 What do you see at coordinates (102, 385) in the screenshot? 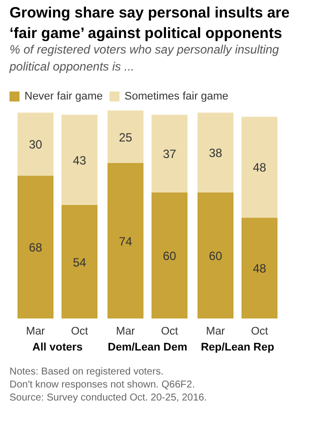
I see `text: Don't know responses not shown. Q66F2.` at bounding box center [102, 385].